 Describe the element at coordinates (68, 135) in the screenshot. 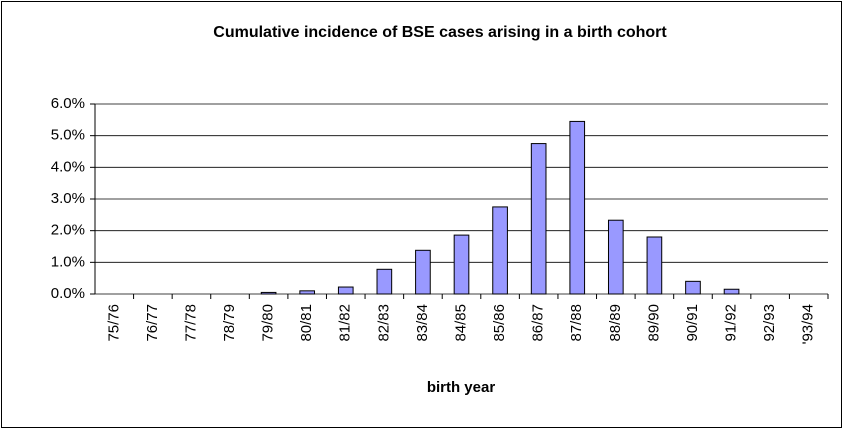

I see `y-tick-label: 5.0%` at that location.